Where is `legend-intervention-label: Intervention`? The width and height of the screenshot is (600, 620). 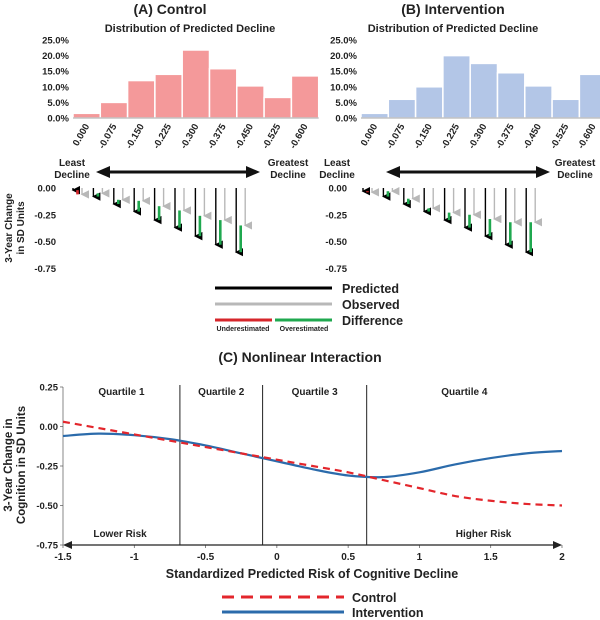 legend-intervention-label: Intervention is located at coordinates (388, 613).